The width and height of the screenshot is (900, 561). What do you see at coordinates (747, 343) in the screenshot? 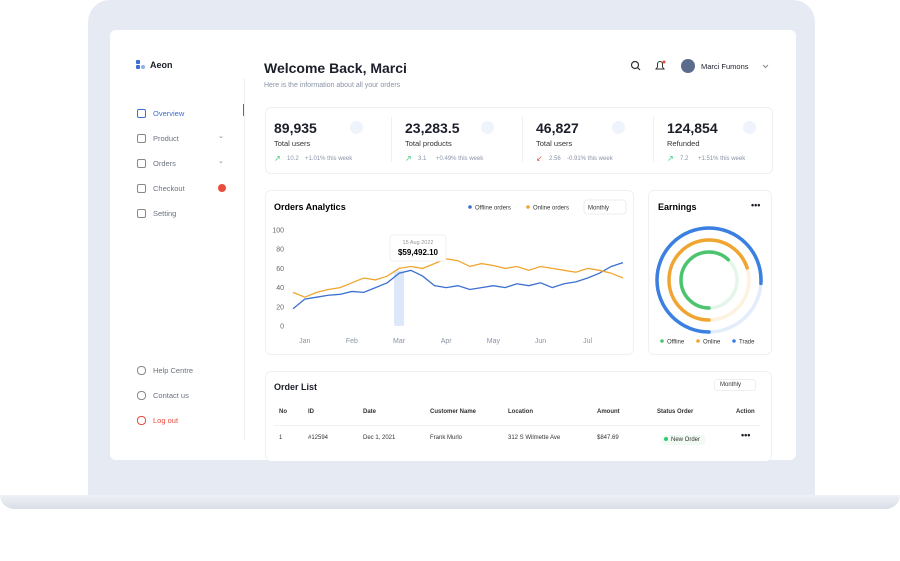
I see `legend-label: Trade` at bounding box center [747, 343].